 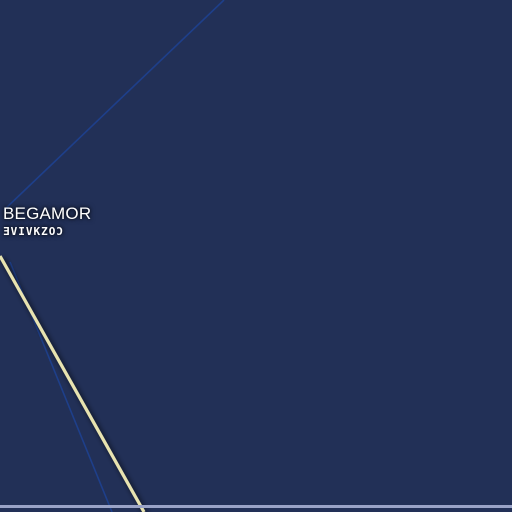 I want to click on planet-name-aurebesh: ƎVIVKZOƆ, so click(x=33, y=231).